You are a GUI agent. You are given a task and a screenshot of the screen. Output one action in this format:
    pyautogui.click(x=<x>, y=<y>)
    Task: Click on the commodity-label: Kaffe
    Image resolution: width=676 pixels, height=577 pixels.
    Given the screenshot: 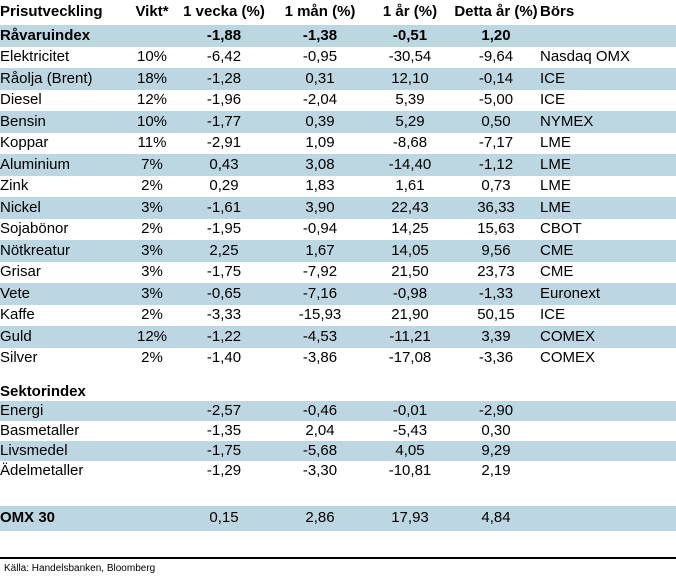 What is the action you would take?
    pyautogui.click(x=17, y=314)
    